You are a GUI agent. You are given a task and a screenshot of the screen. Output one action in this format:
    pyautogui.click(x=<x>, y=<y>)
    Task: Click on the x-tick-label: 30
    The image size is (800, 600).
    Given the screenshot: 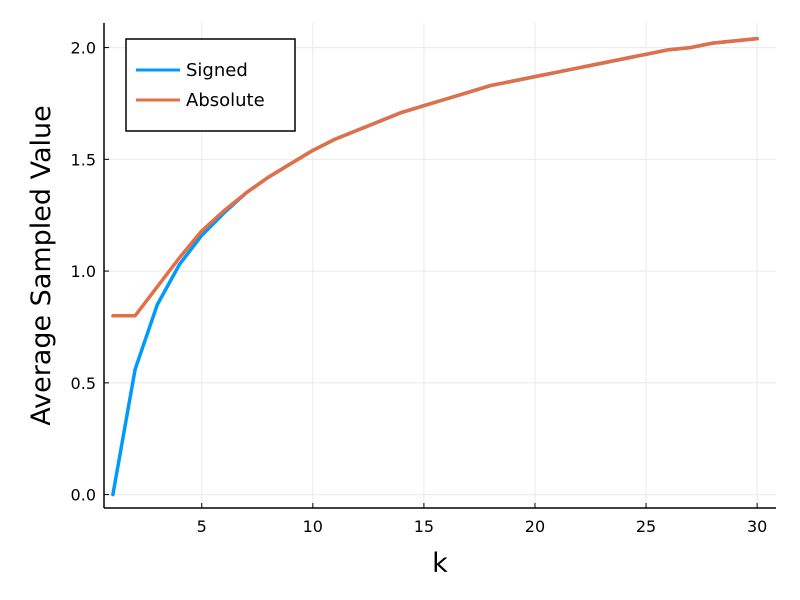 What is the action you would take?
    pyautogui.click(x=757, y=526)
    